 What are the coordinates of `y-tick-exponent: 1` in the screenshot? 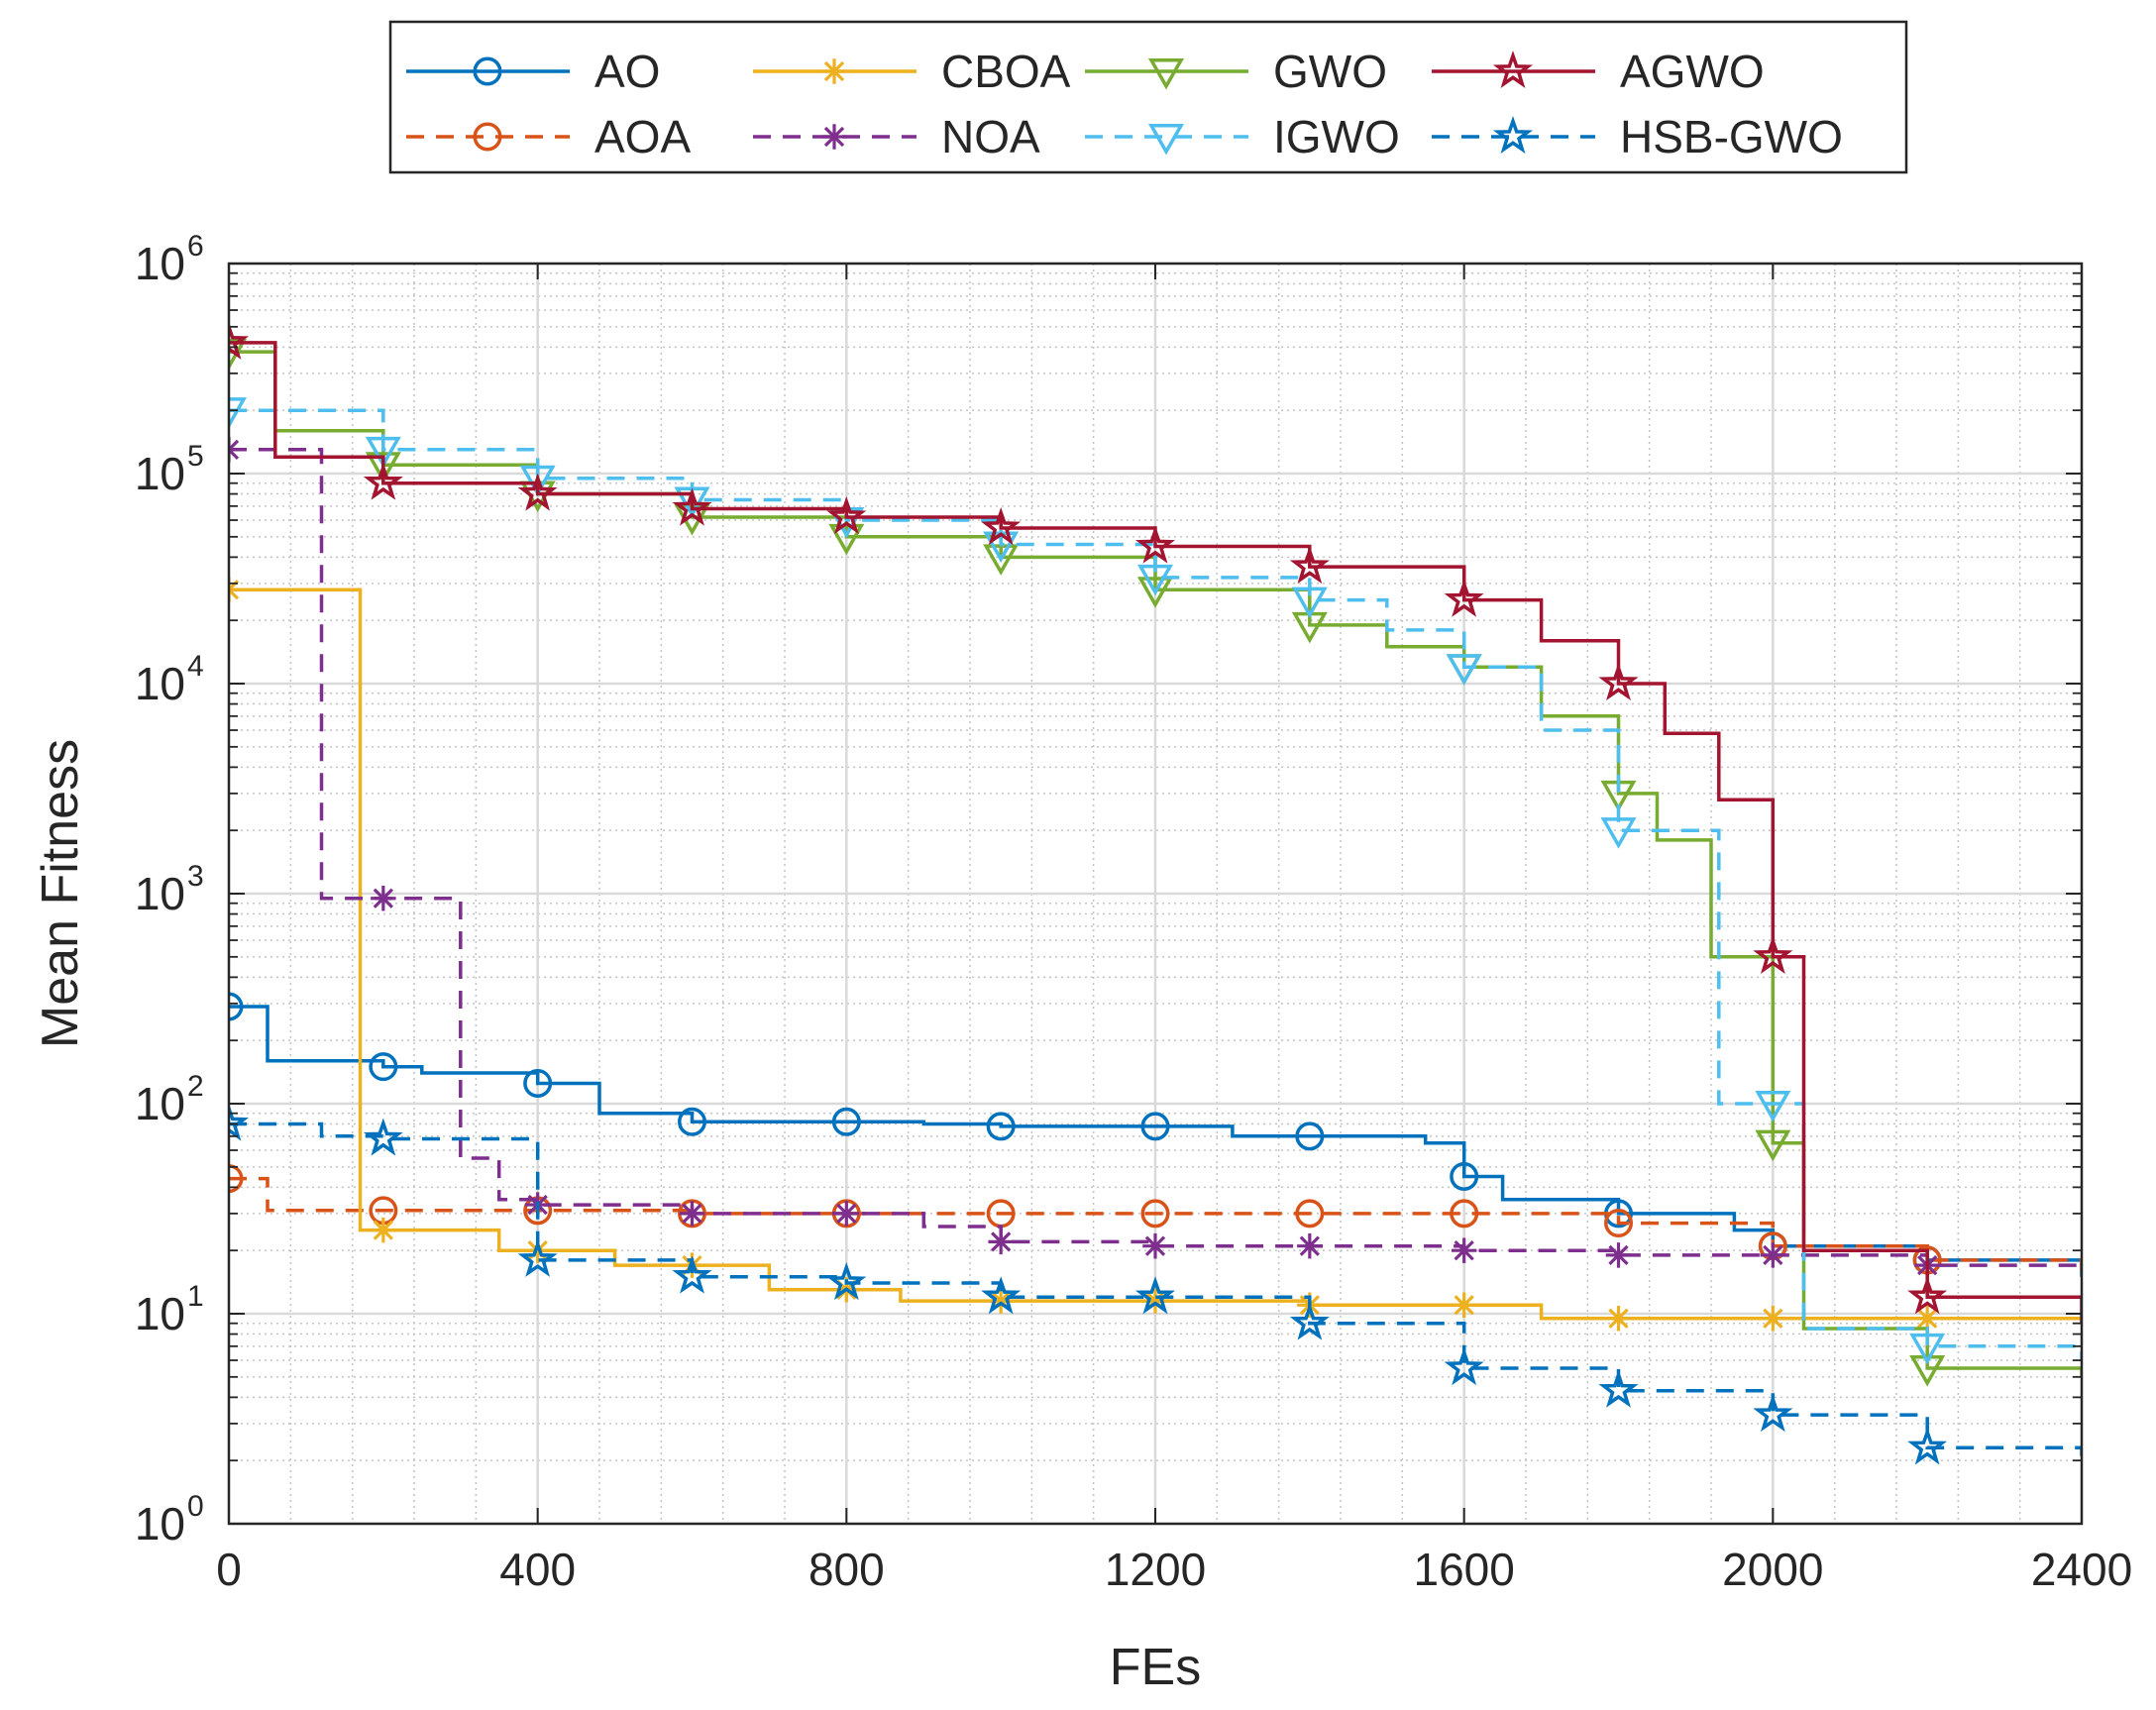 It's located at (195, 1296).